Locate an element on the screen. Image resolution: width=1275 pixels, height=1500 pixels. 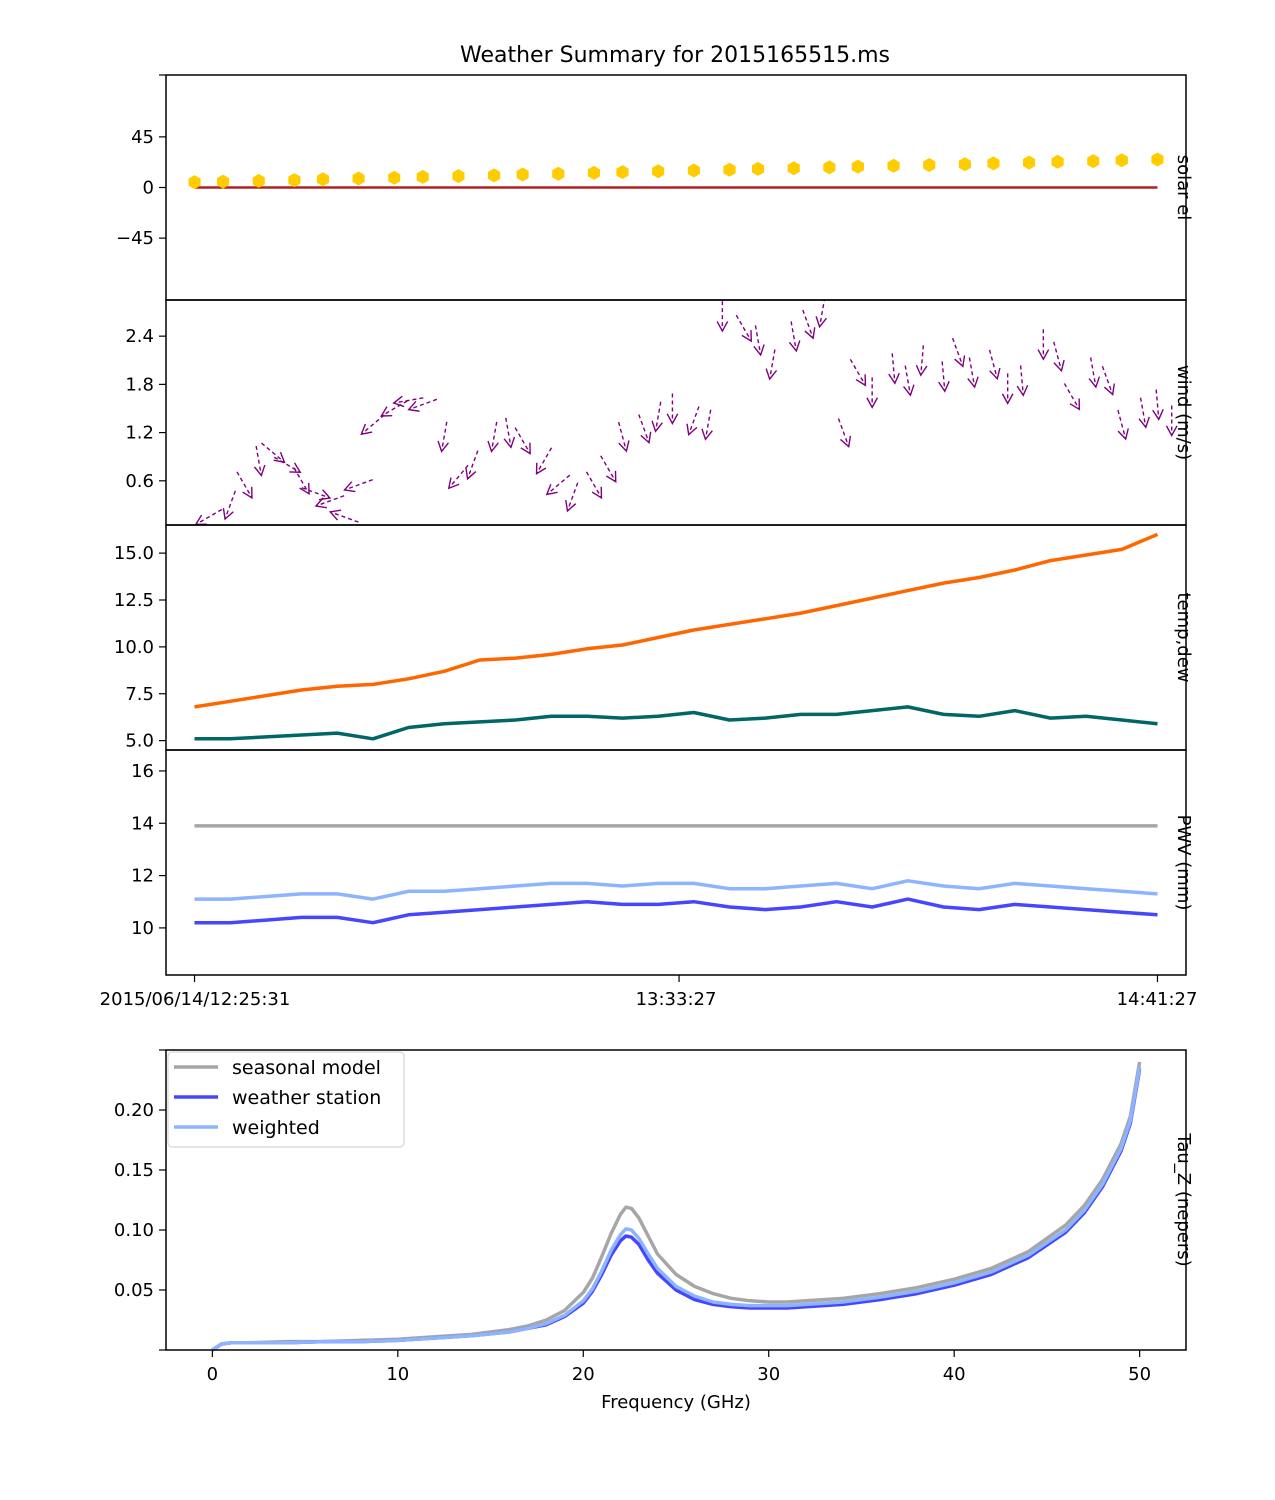
y-tick-label: 1.2 is located at coordinates (139, 433).